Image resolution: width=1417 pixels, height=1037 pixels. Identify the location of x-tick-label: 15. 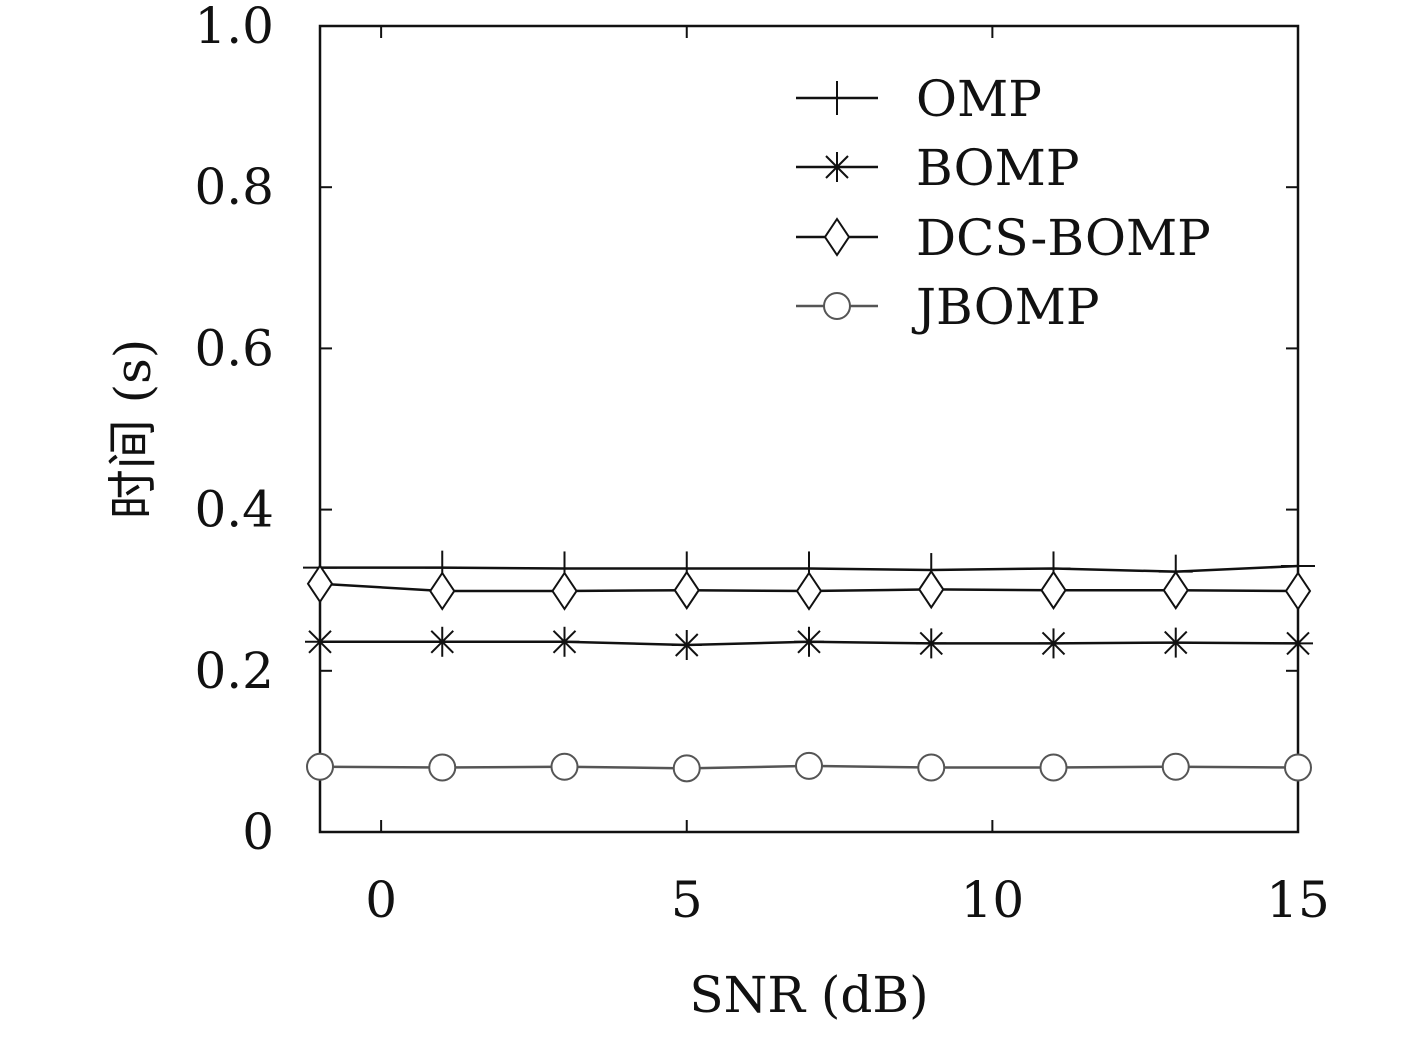
(1298, 900).